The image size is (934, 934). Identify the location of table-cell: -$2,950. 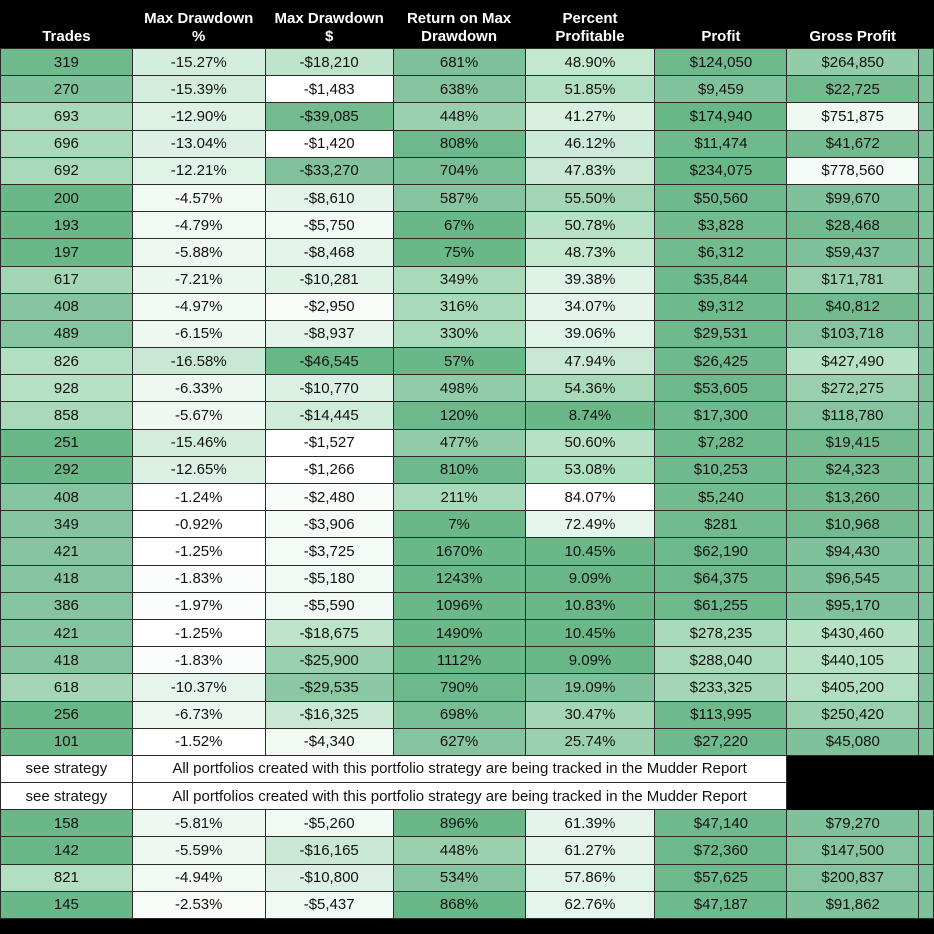
(329, 306).